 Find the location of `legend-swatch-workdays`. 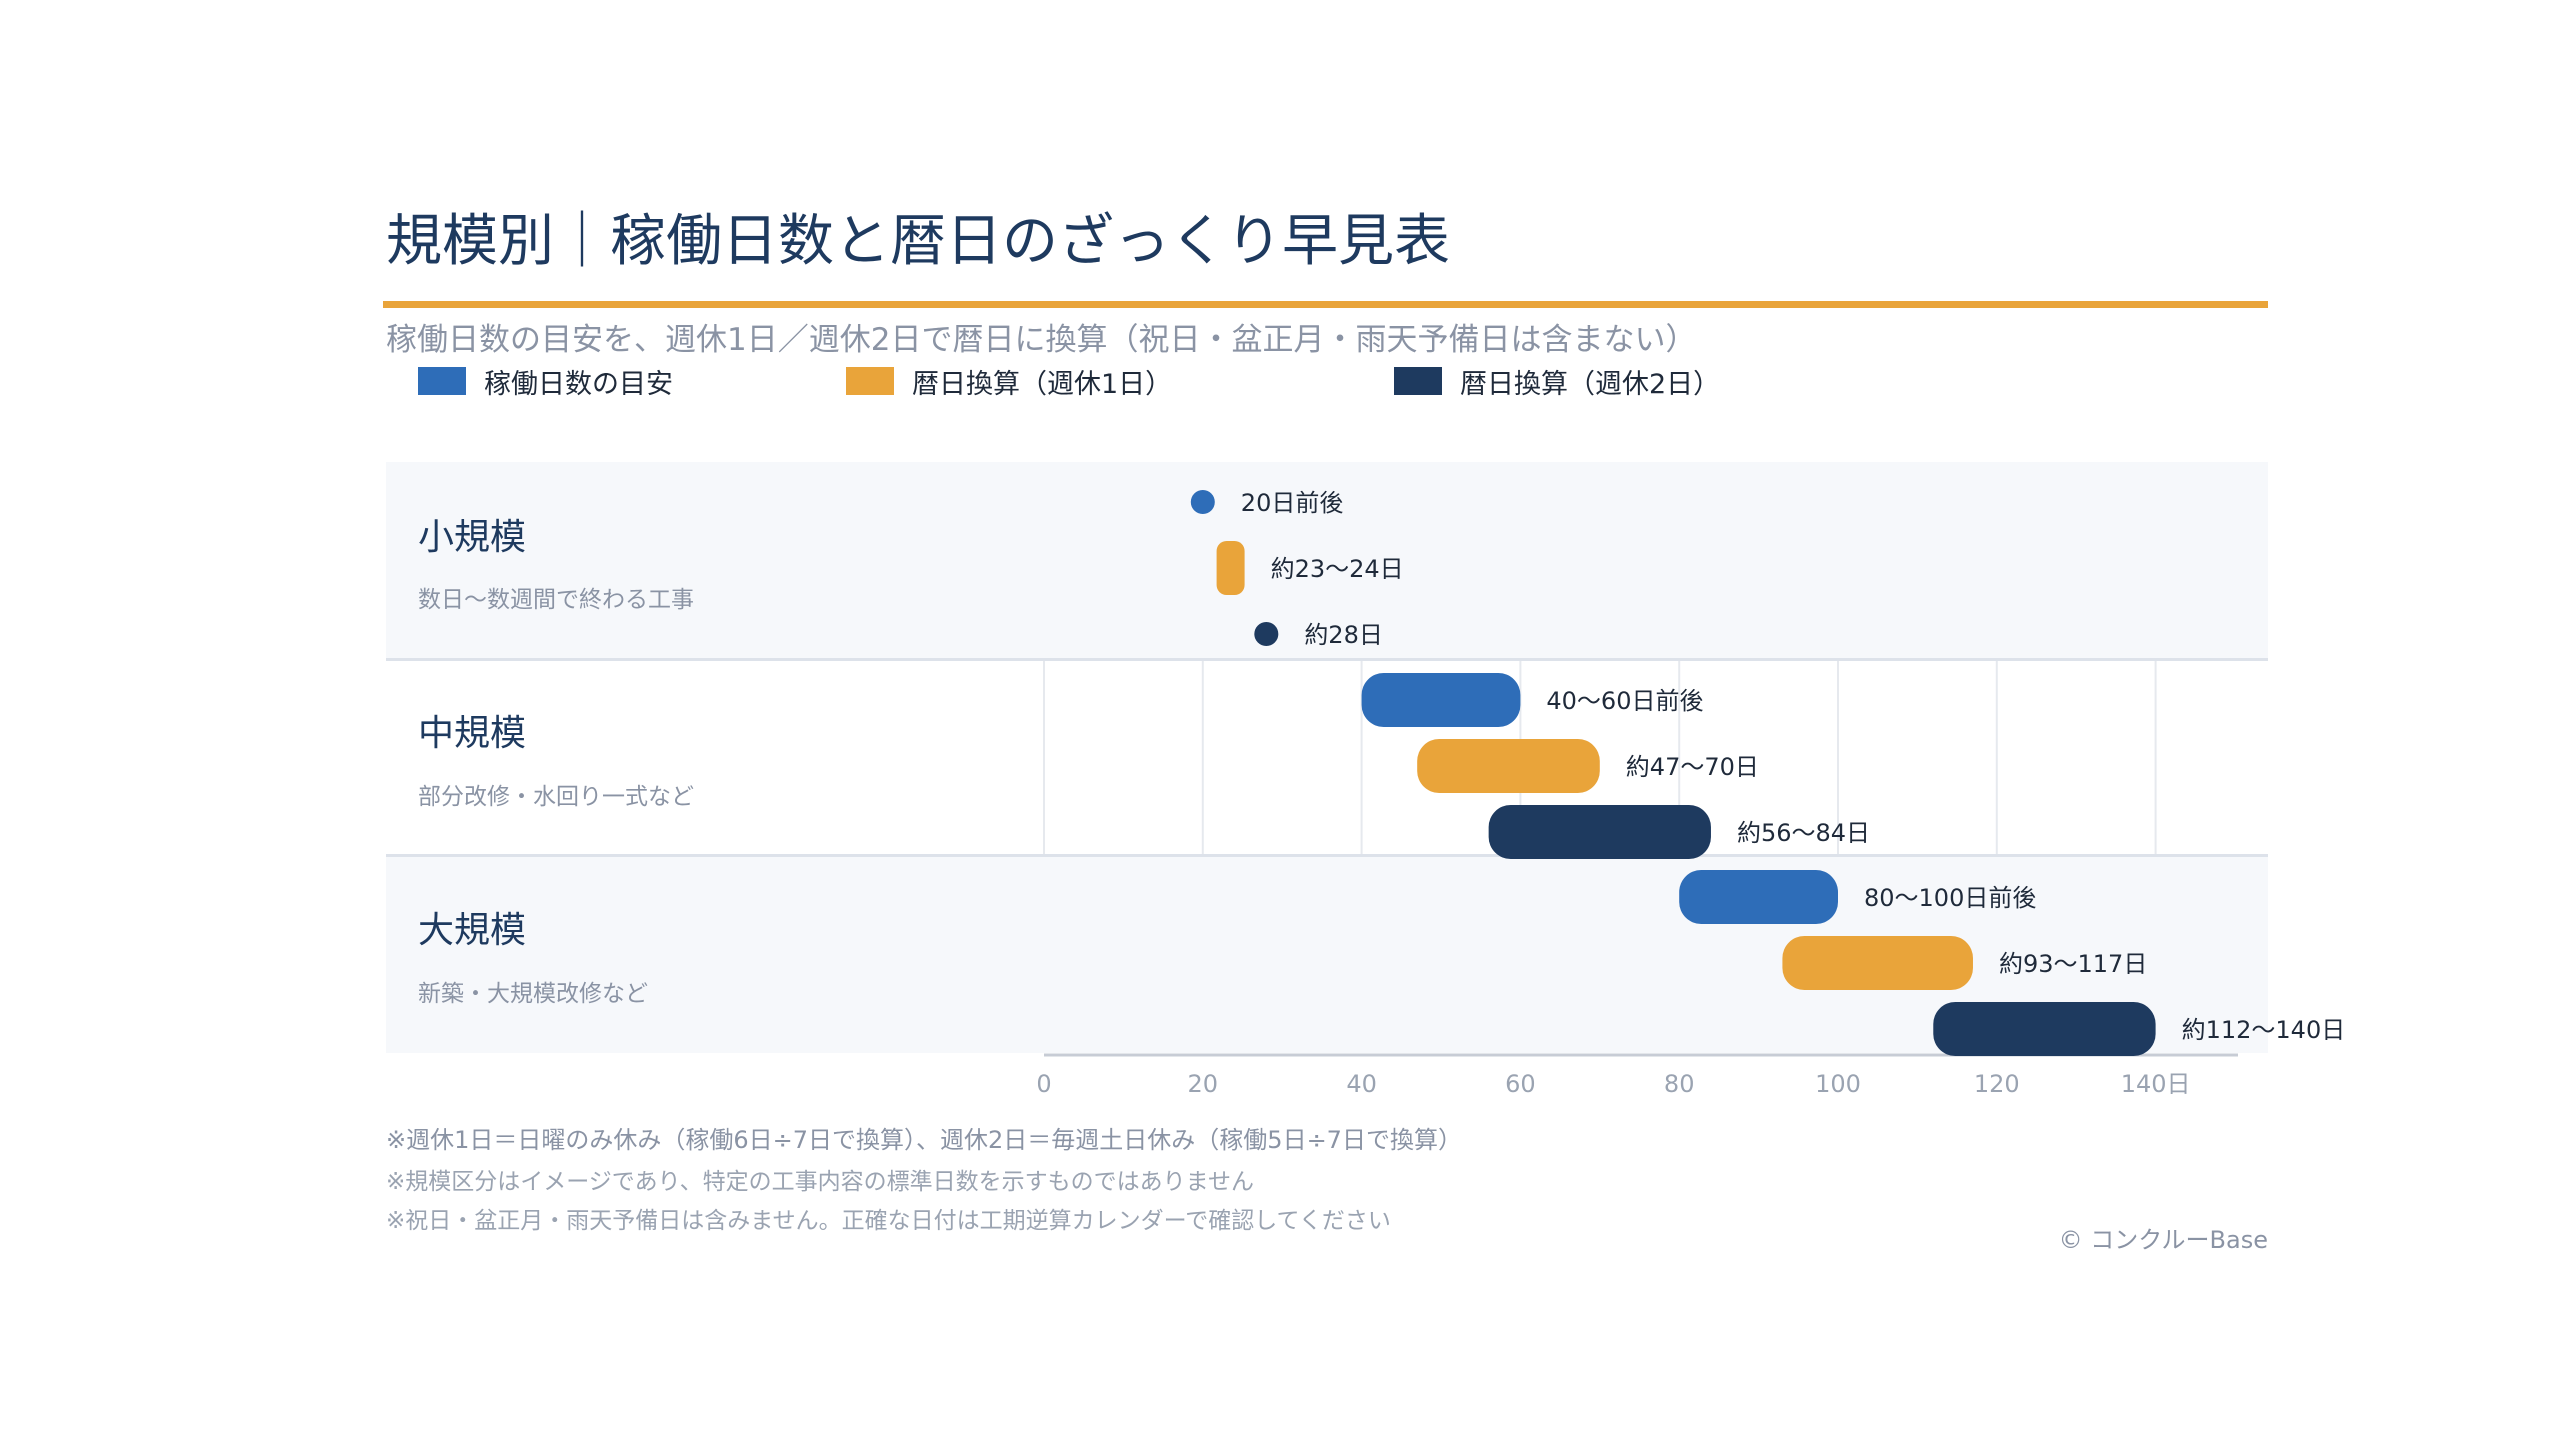

legend-swatch-workdays is located at coordinates (442, 381).